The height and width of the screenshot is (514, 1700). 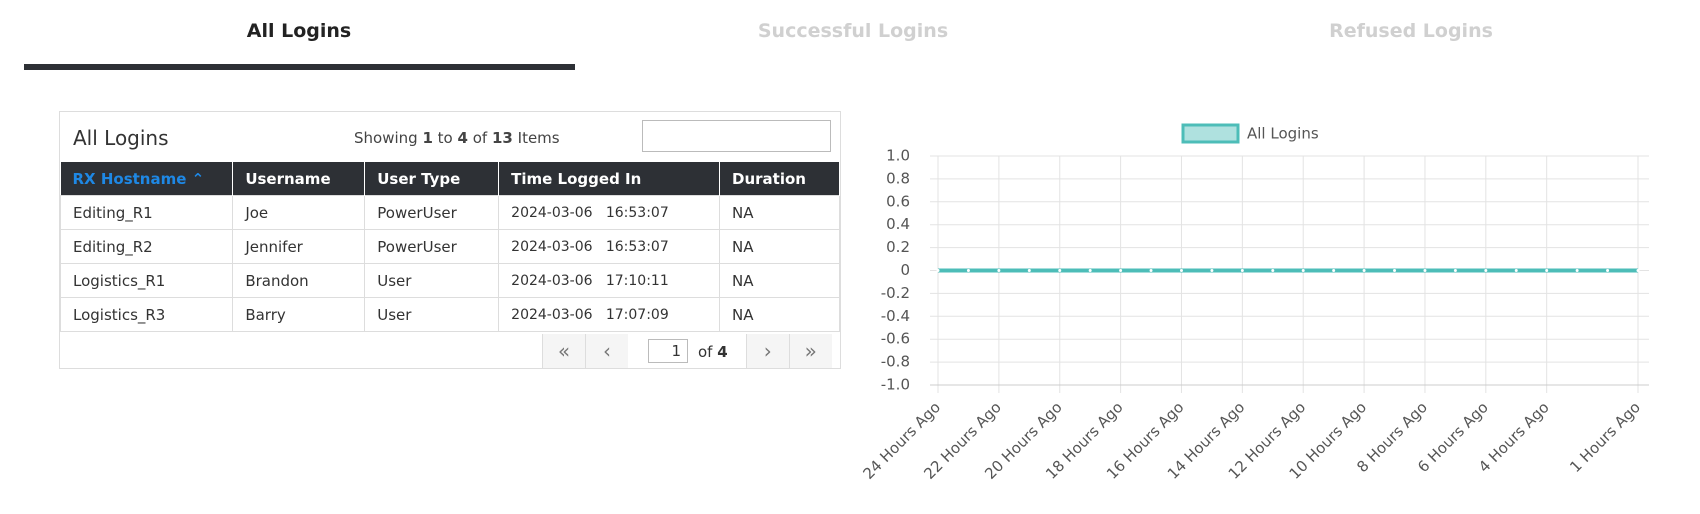 What do you see at coordinates (195, 178) in the screenshot?
I see `sort-icon: ⌃` at bounding box center [195, 178].